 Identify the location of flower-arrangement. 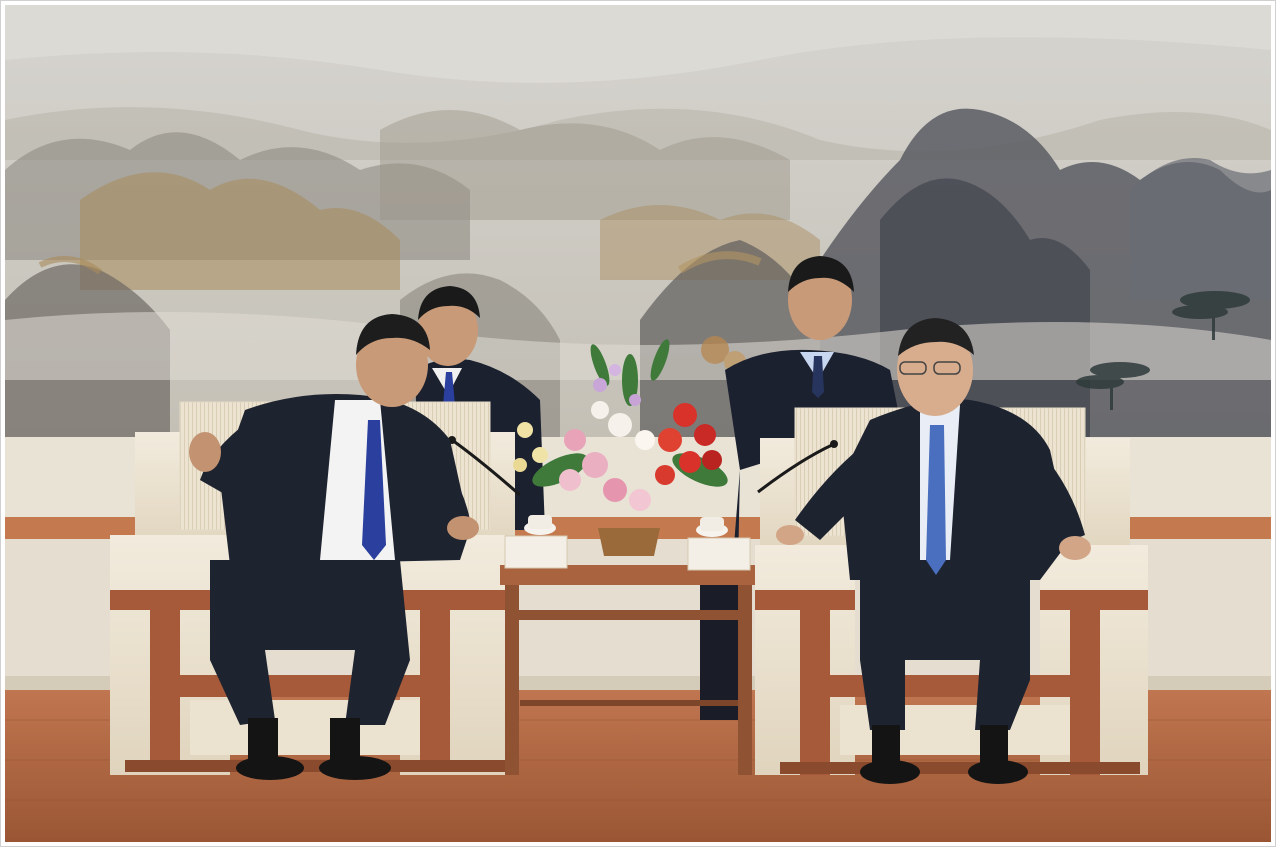
(620, 447).